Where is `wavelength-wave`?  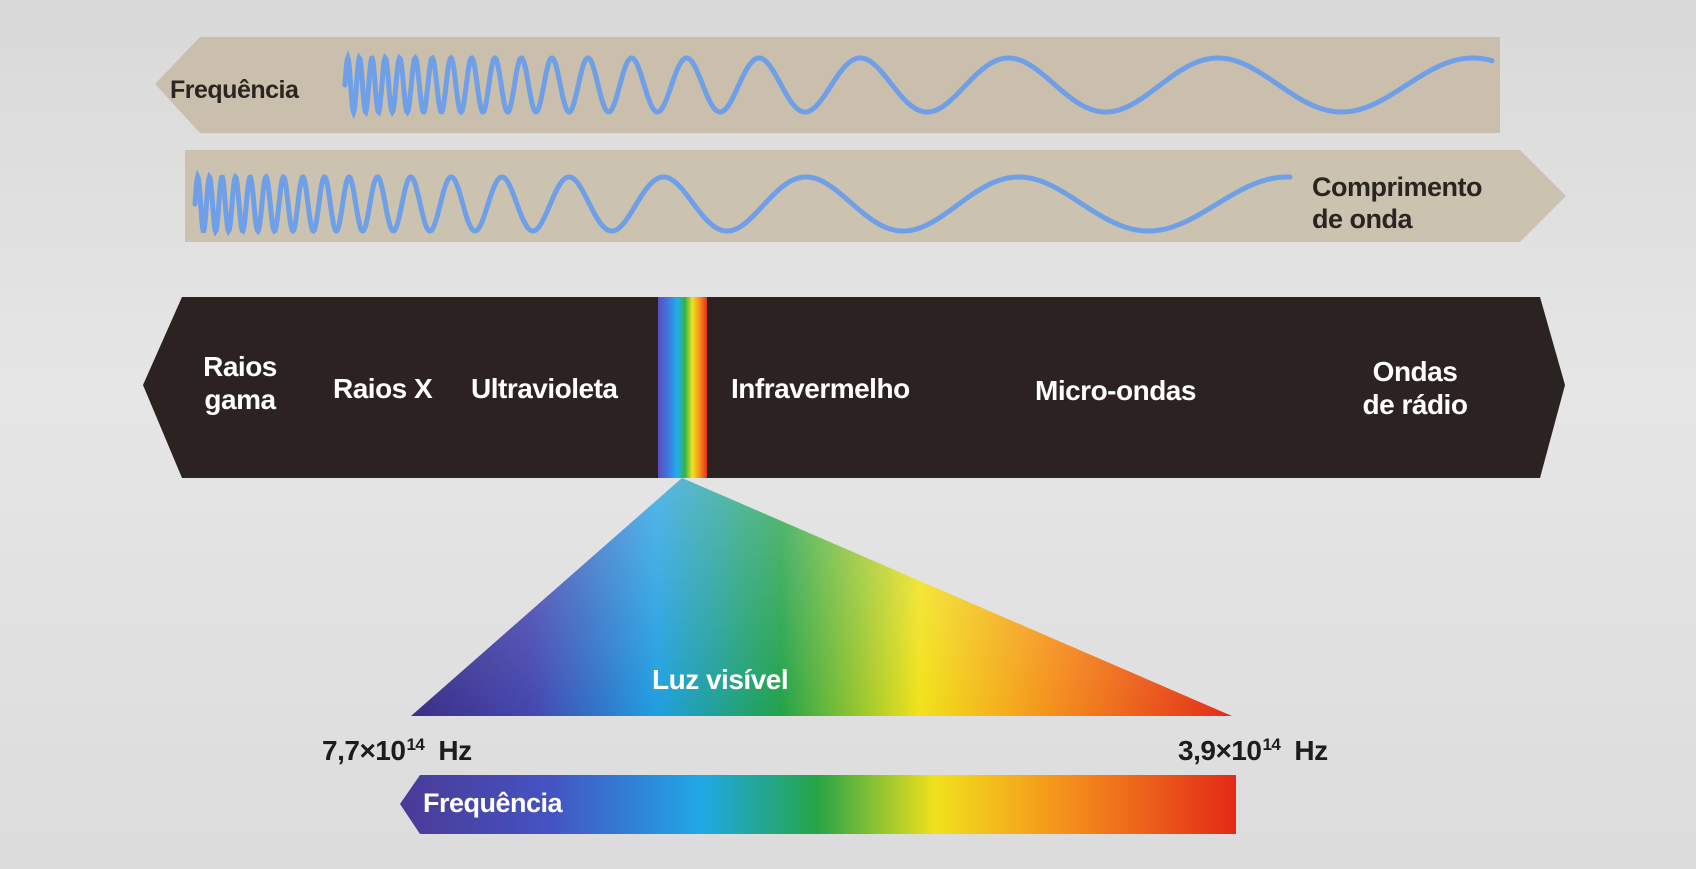
wavelength-wave is located at coordinates (742, 203).